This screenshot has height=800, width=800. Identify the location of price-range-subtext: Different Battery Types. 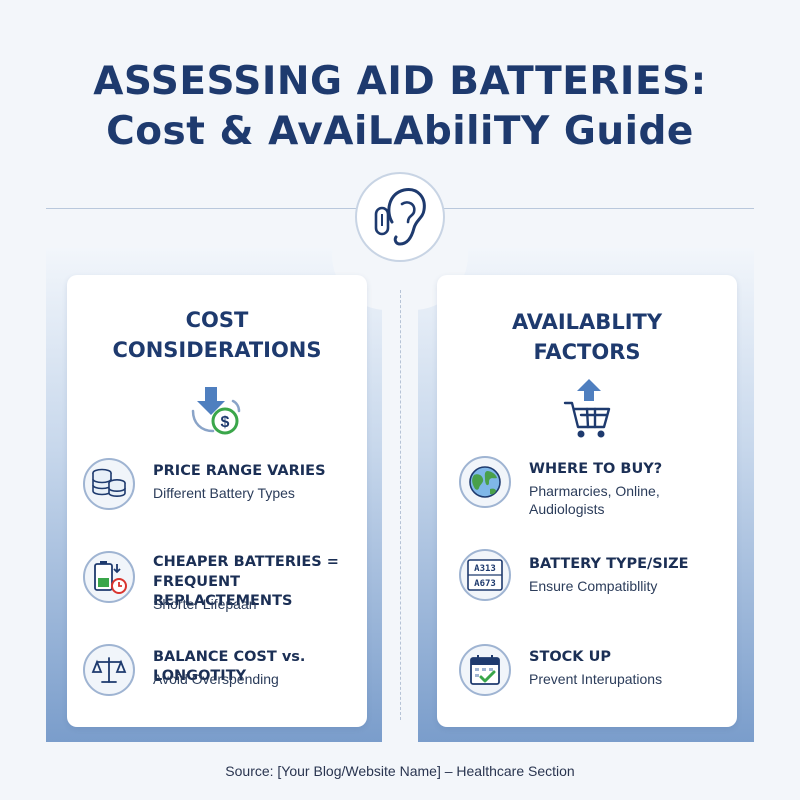
(224, 493).